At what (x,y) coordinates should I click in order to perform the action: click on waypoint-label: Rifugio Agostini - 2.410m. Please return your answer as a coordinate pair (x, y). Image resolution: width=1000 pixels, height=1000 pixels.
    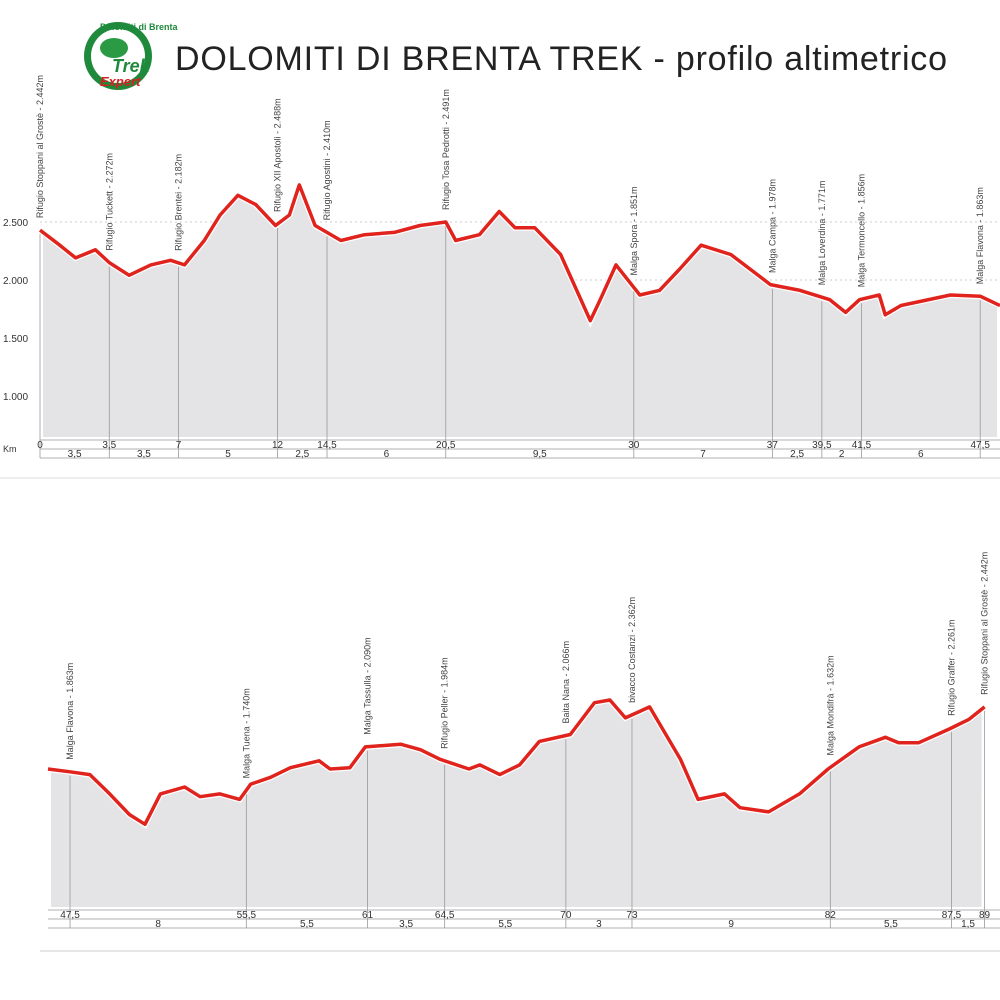
    Looking at the image, I should click on (327, 170).